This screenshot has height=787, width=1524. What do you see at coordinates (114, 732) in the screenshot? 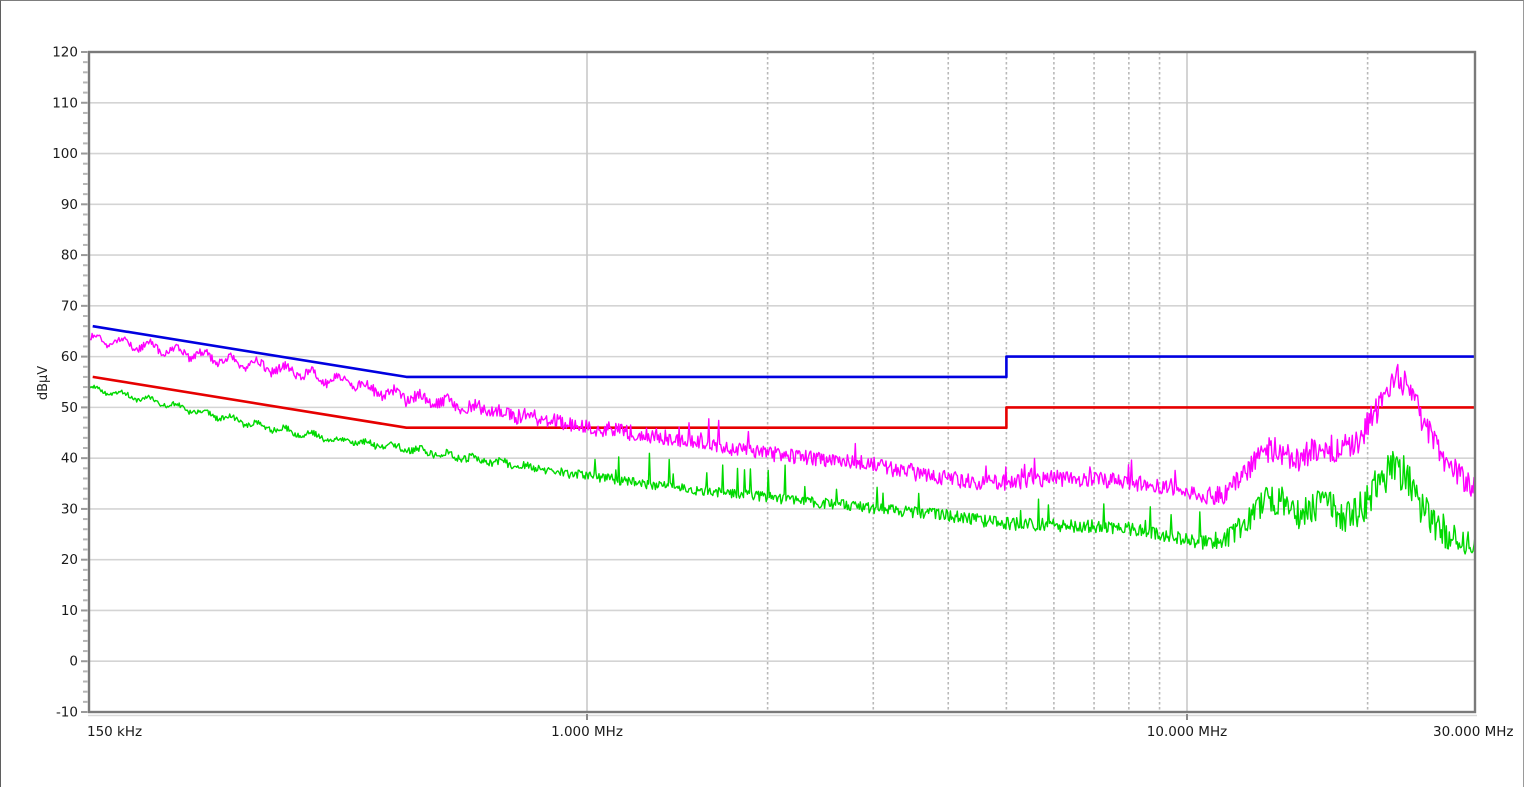
I see `x-tick-label: 150 kHz` at bounding box center [114, 732].